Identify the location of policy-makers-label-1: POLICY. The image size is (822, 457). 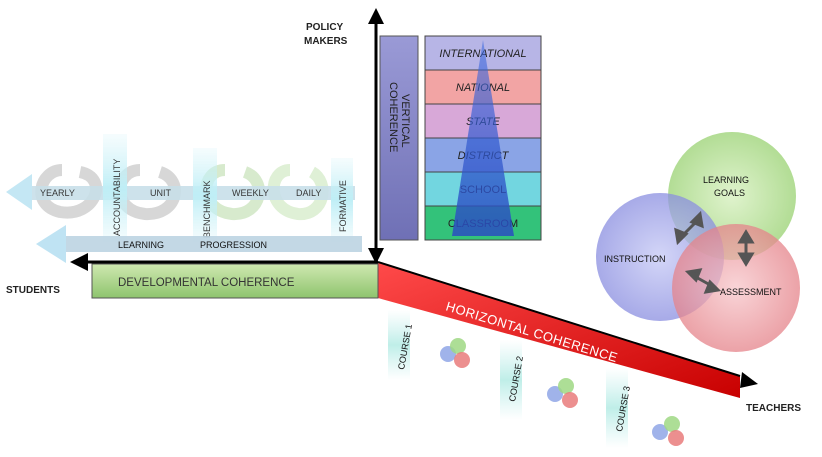
(325, 27).